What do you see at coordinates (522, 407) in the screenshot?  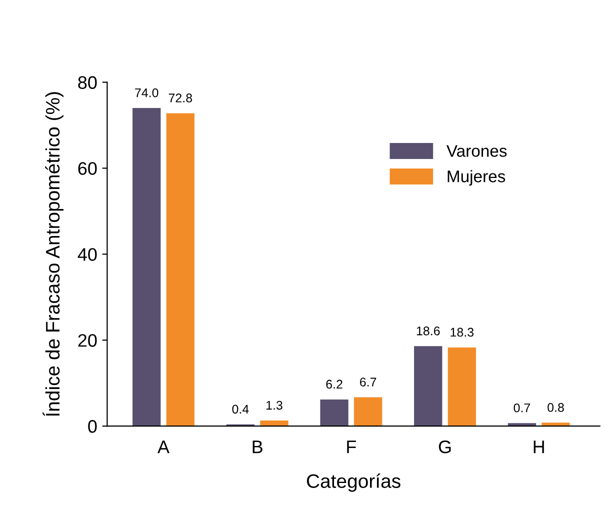 I see `data-label: 0.7` at bounding box center [522, 407].